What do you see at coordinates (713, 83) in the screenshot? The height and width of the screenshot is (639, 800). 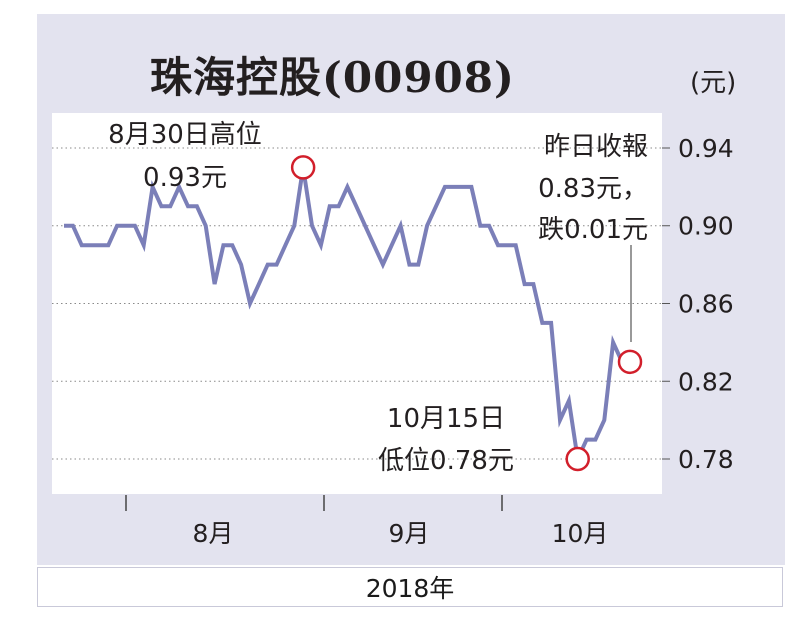 I see `unit-label: (元)` at bounding box center [713, 83].